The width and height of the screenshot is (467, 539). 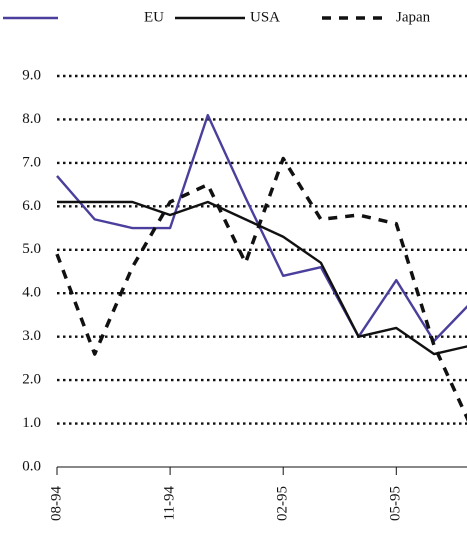 What do you see at coordinates (283, 503) in the screenshot?
I see `x-tick-label: 02-95` at bounding box center [283, 503].